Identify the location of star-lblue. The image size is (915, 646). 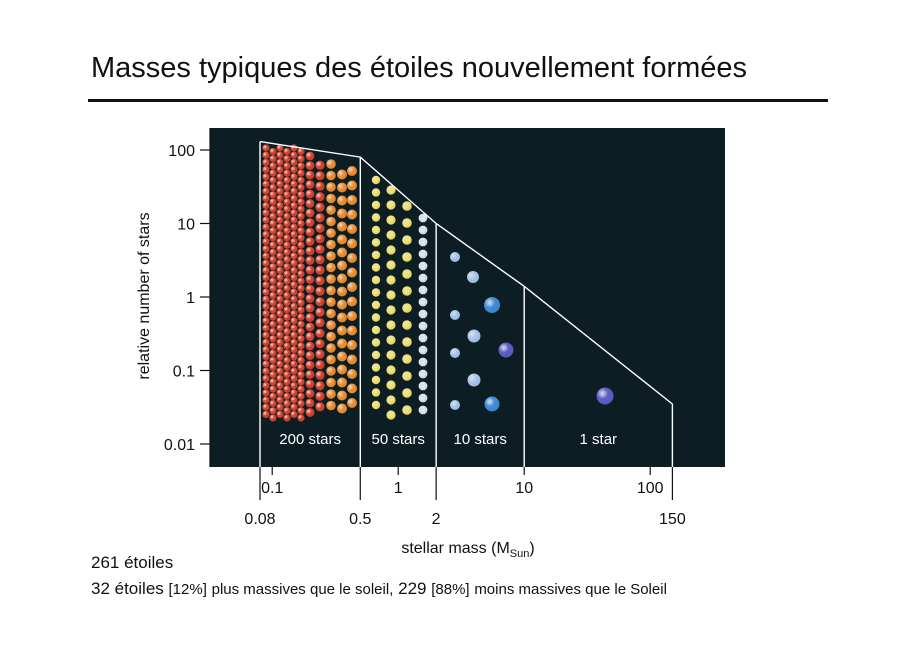
(474, 380).